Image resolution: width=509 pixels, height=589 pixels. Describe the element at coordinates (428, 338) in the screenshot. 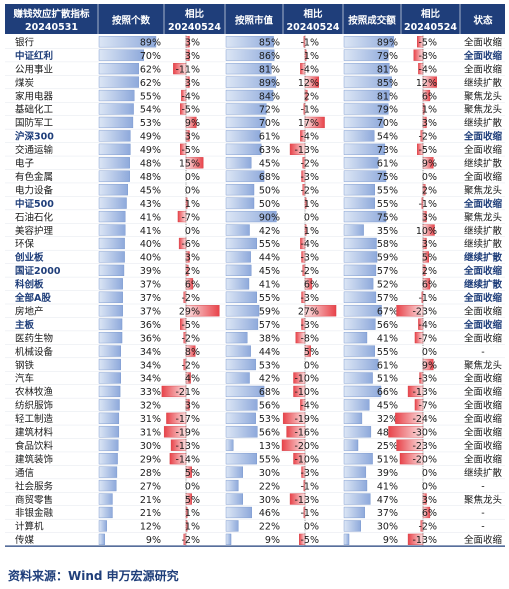

I see `change-value: -7%` at that location.